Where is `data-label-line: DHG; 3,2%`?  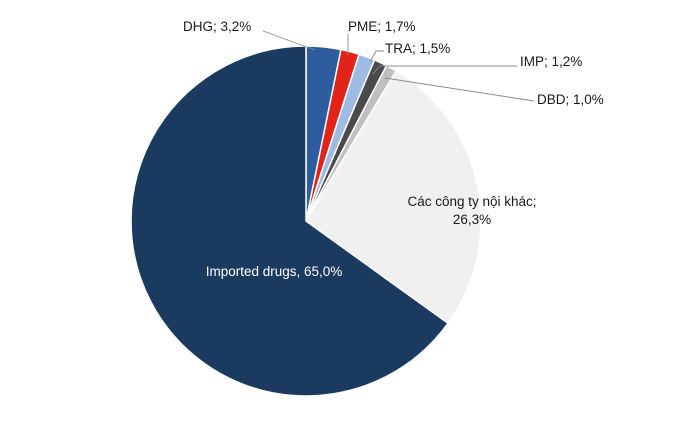 data-label-line: DHG; 3,2% is located at coordinates (217, 26).